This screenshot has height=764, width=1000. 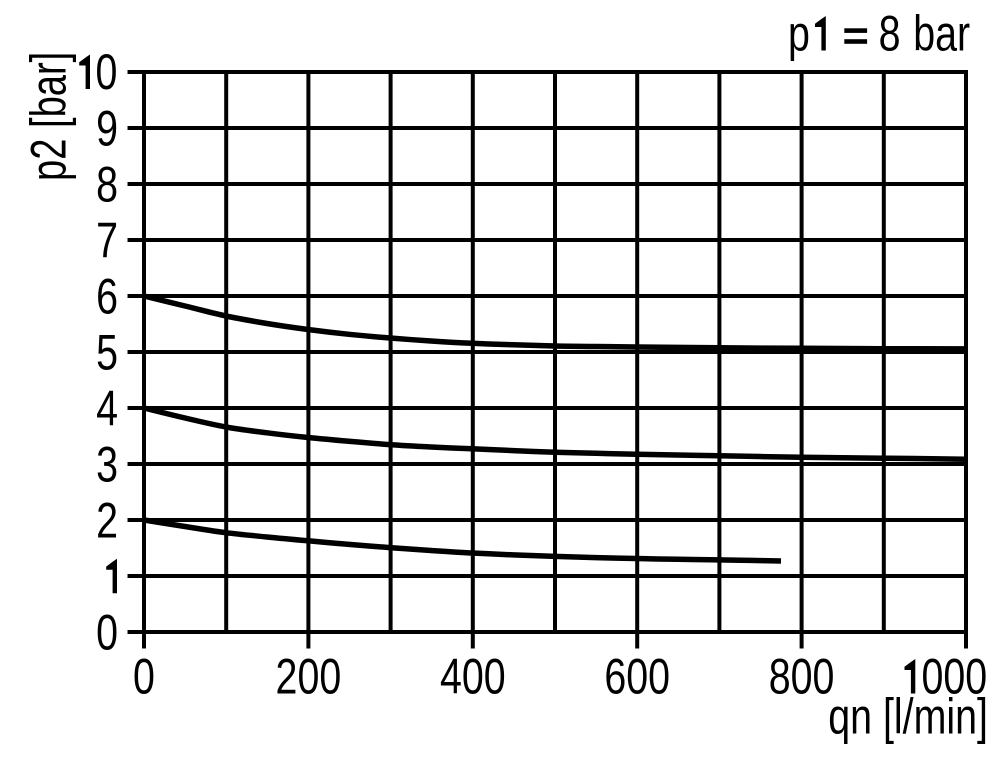 I want to click on svg-text: bar, so click(x=941, y=33).